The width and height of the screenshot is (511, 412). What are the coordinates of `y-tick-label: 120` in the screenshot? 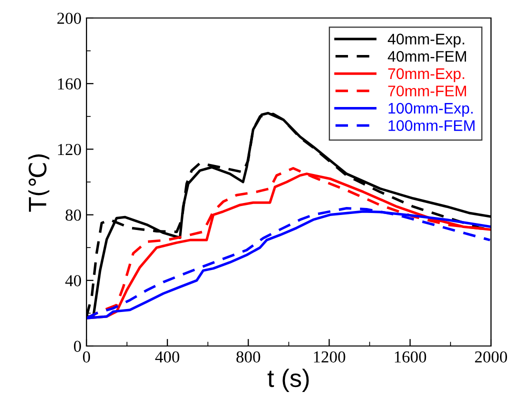 It's located at (70, 150).